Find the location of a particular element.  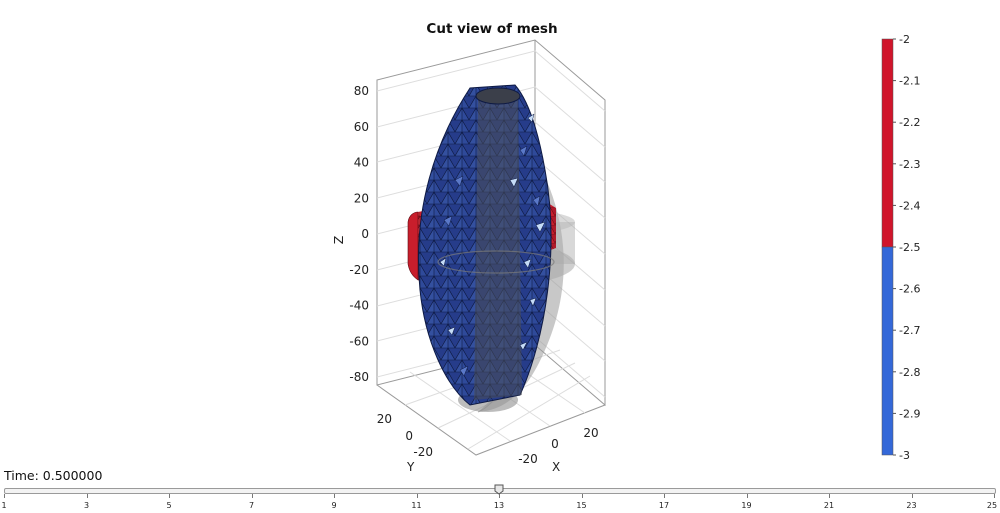

slider-tick-label: 15 is located at coordinates (581, 505).